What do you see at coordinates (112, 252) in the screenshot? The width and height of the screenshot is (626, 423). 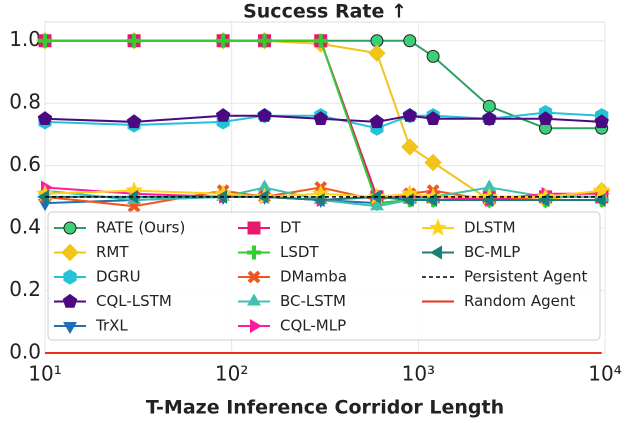 I see `legend-label: RMT` at bounding box center [112, 252].